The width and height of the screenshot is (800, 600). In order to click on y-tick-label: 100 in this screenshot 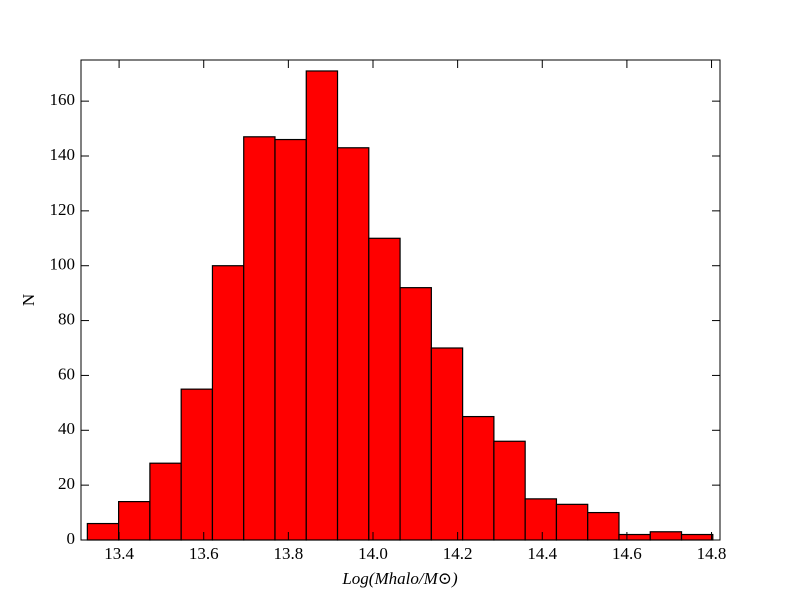, I will do `click(63, 264)`.